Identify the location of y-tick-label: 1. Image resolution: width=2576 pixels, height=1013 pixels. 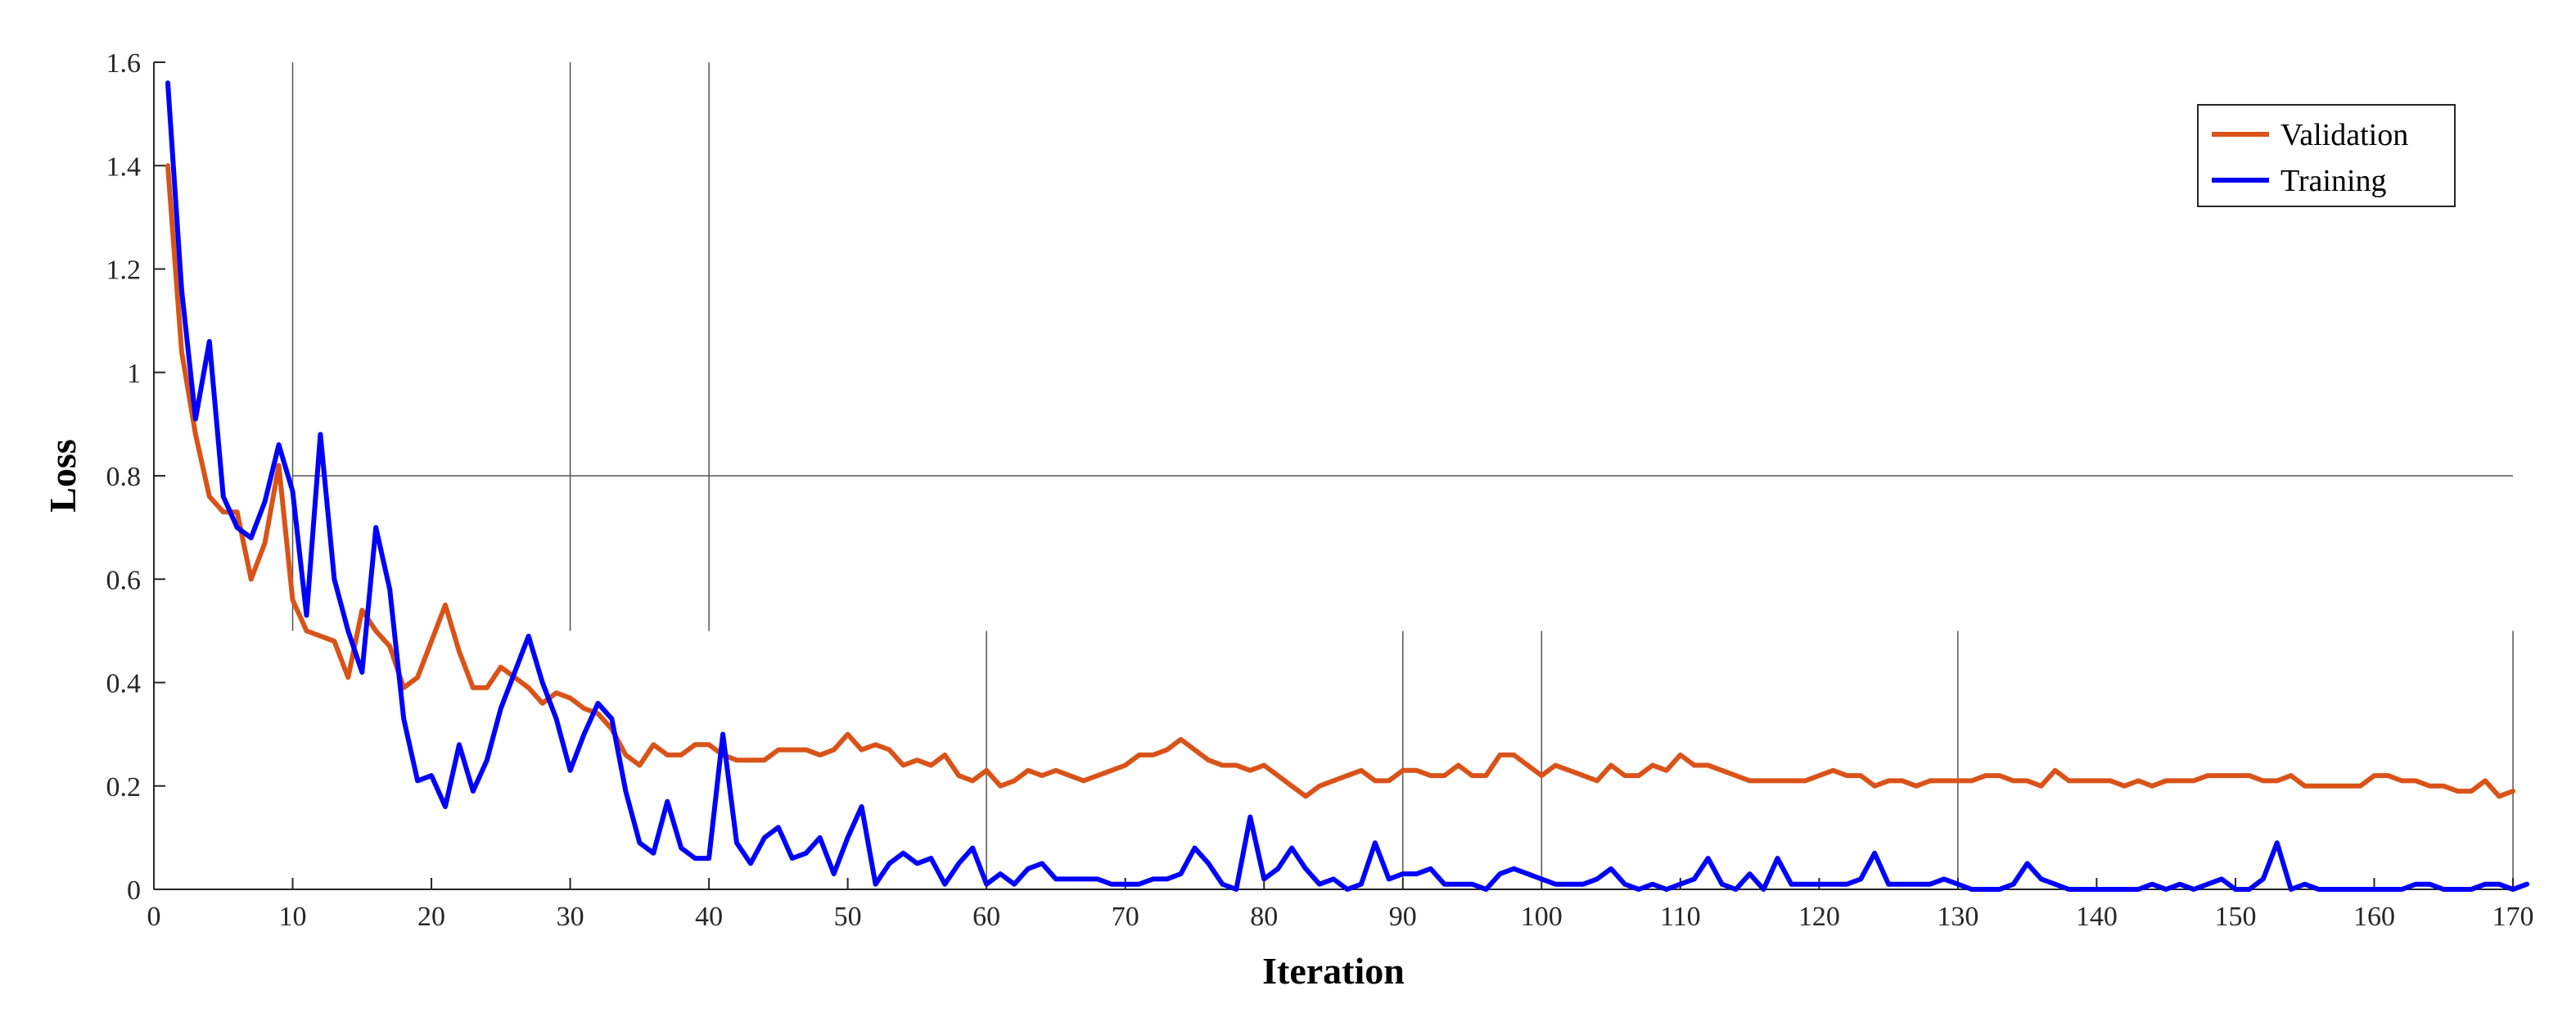
(134, 374).